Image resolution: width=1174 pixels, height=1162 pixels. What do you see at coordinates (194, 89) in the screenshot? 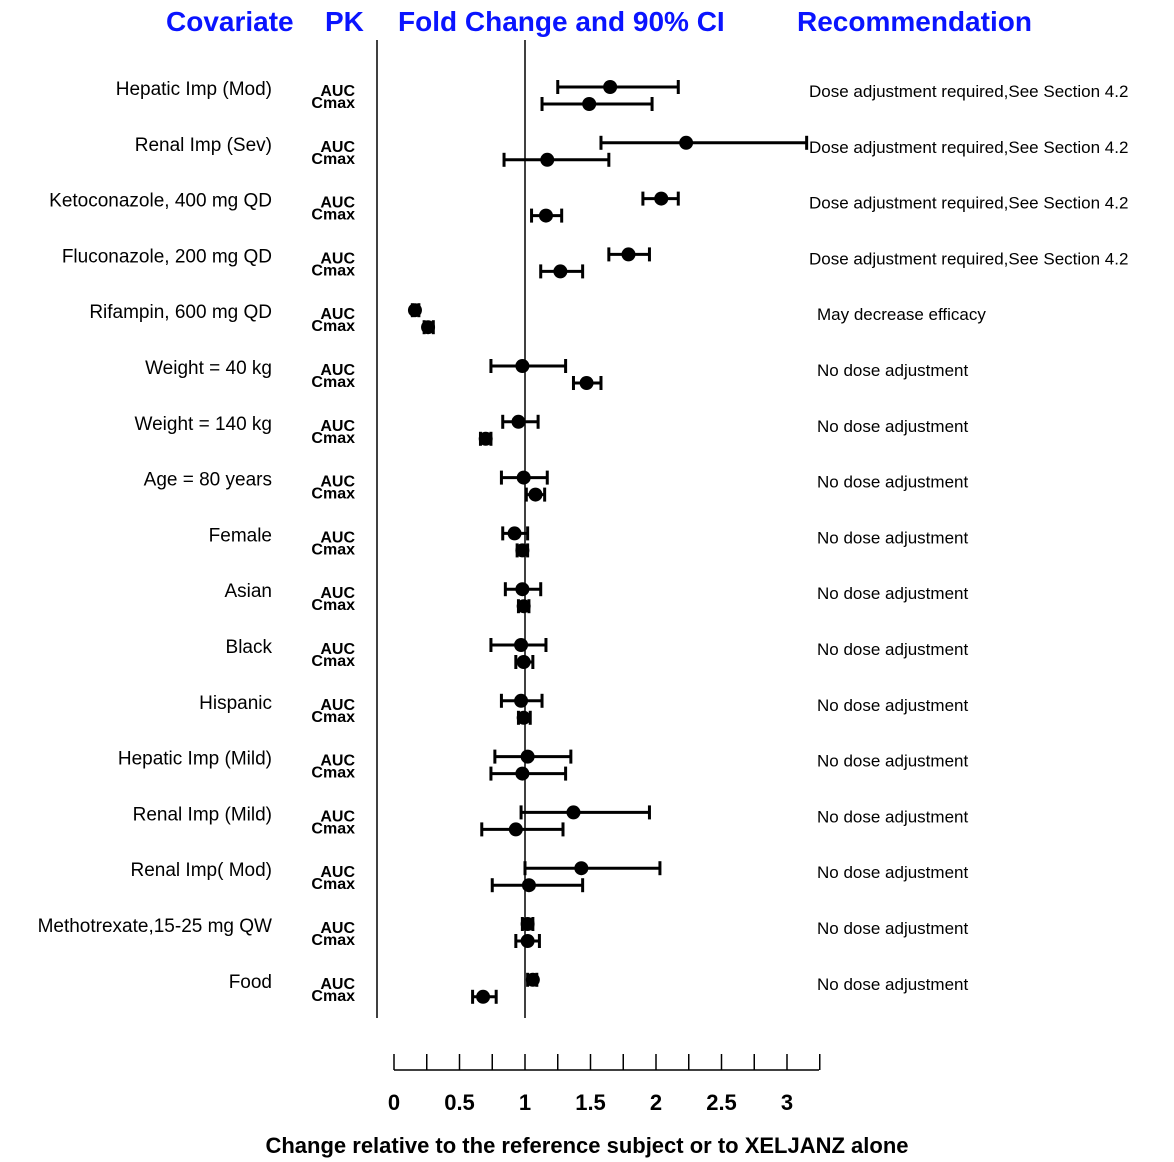
I see `covariate-label: Hepatic Imp (Mod)` at bounding box center [194, 89].